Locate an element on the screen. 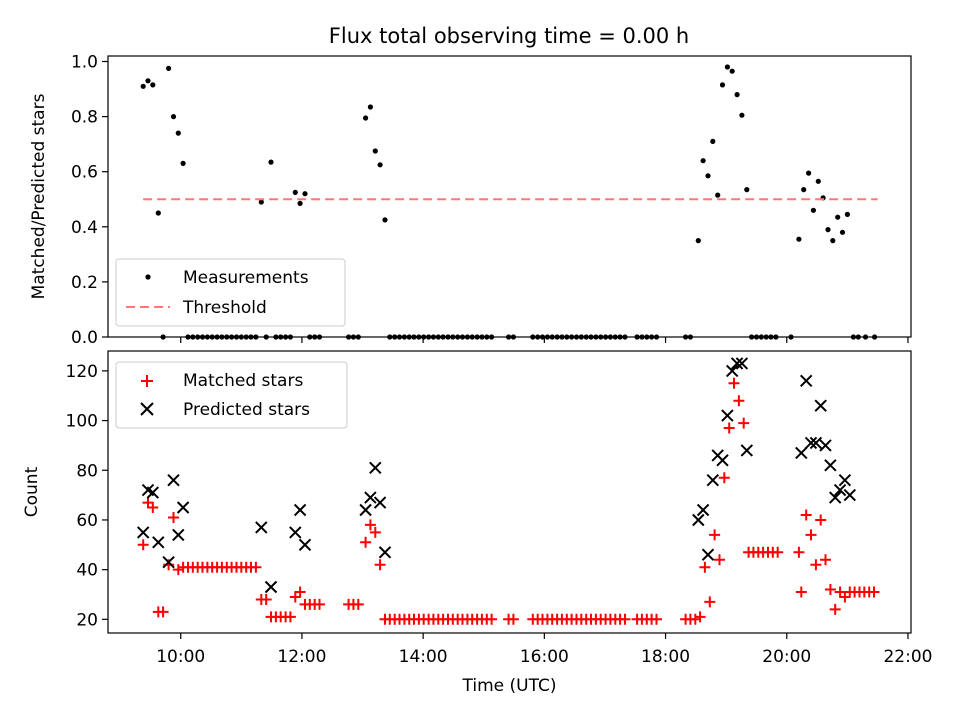 The width and height of the screenshot is (960, 720). x-axis-label: Time (UTC) is located at coordinates (509, 686).